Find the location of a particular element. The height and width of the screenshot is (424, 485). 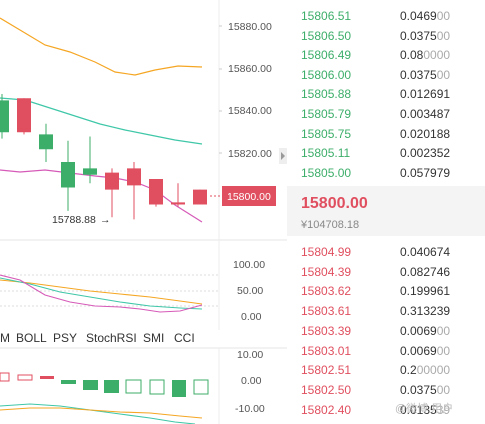

orderbook-ask-row: 15805.88 0.012691 is located at coordinates (386, 94).